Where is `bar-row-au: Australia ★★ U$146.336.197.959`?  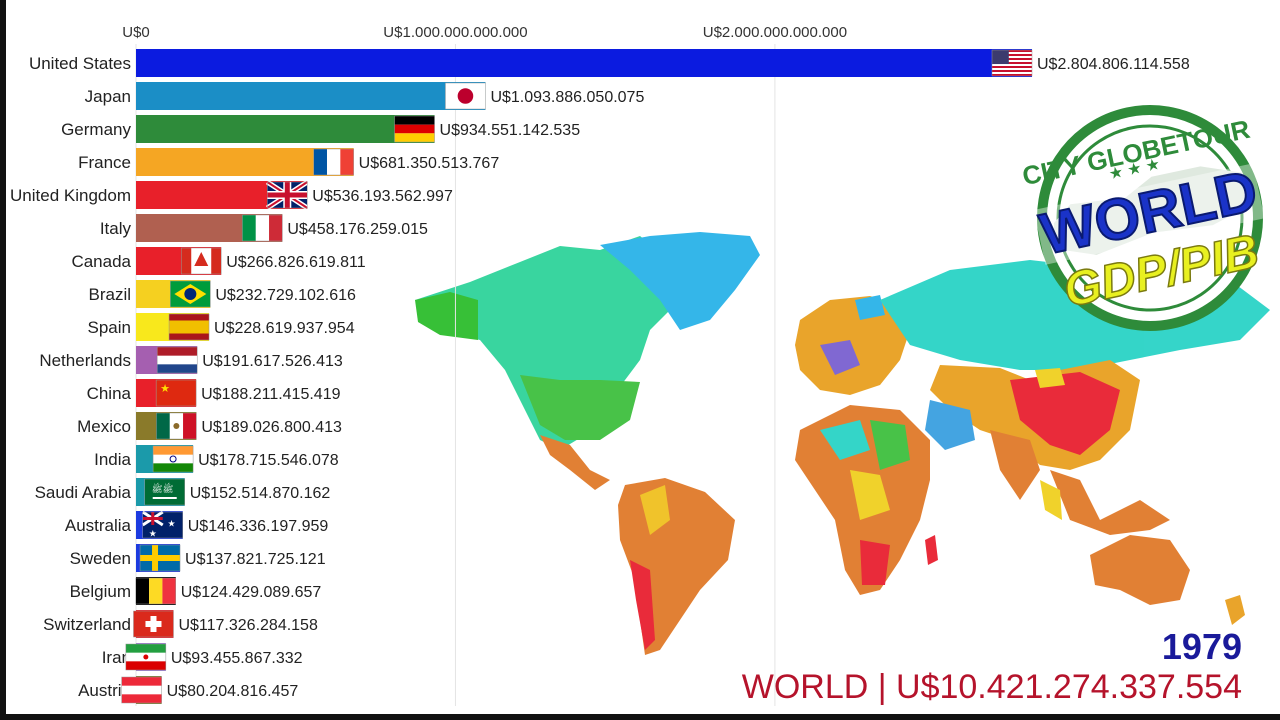 bar-row-au: Australia ★★ U$146.336.197.959 is located at coordinates (197, 524).